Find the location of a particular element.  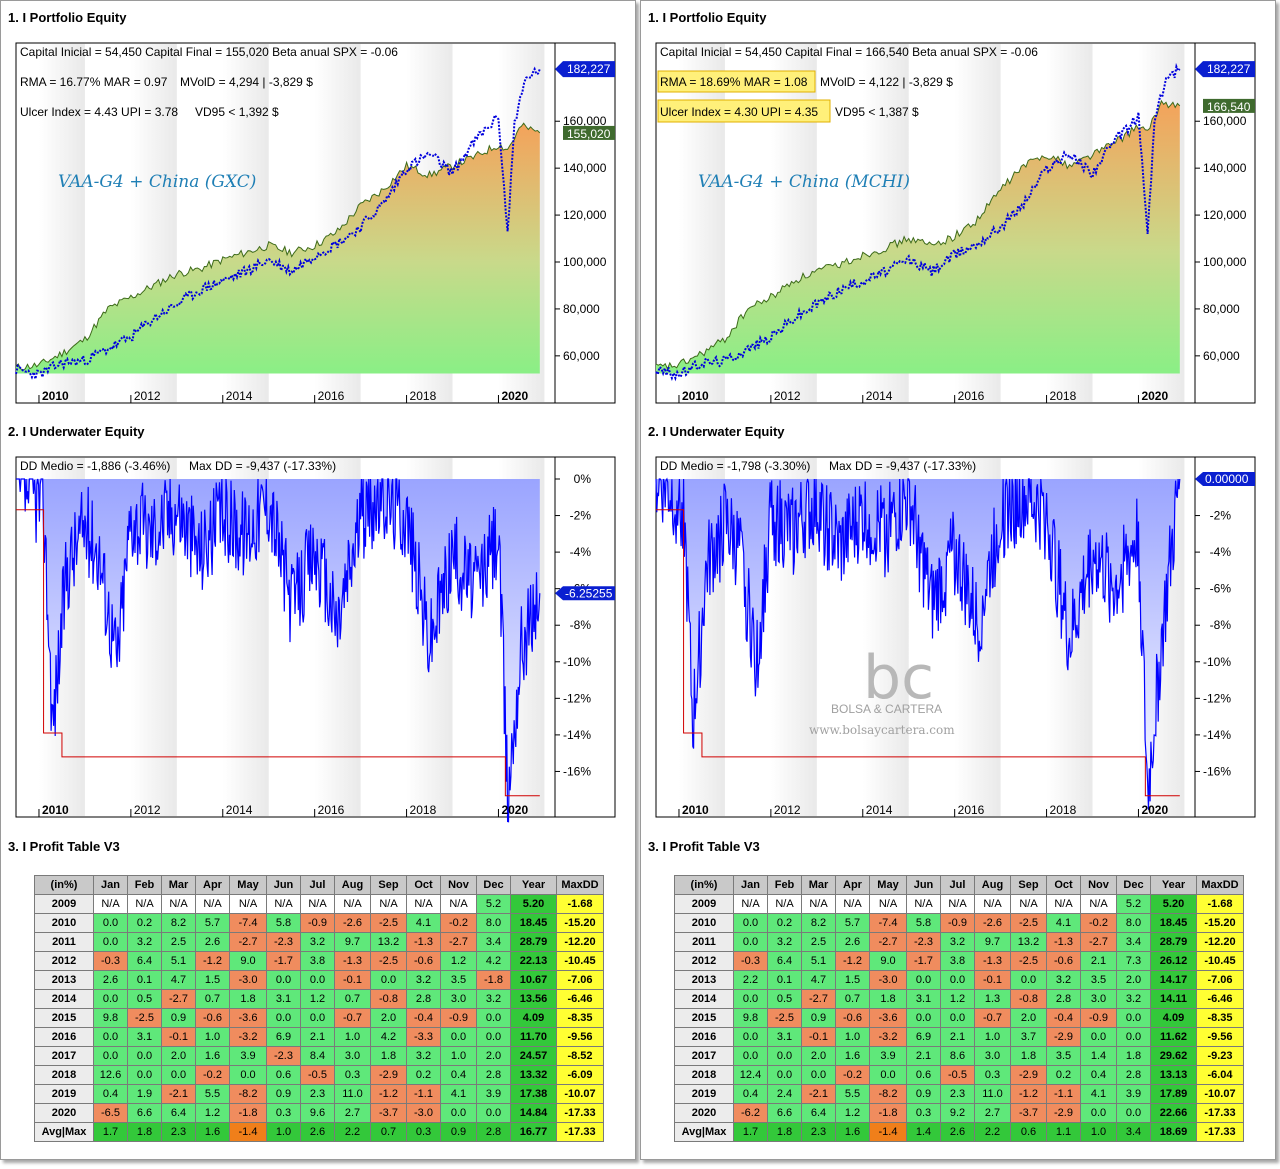

table-row-label: 2015 is located at coordinates (64, 1018).